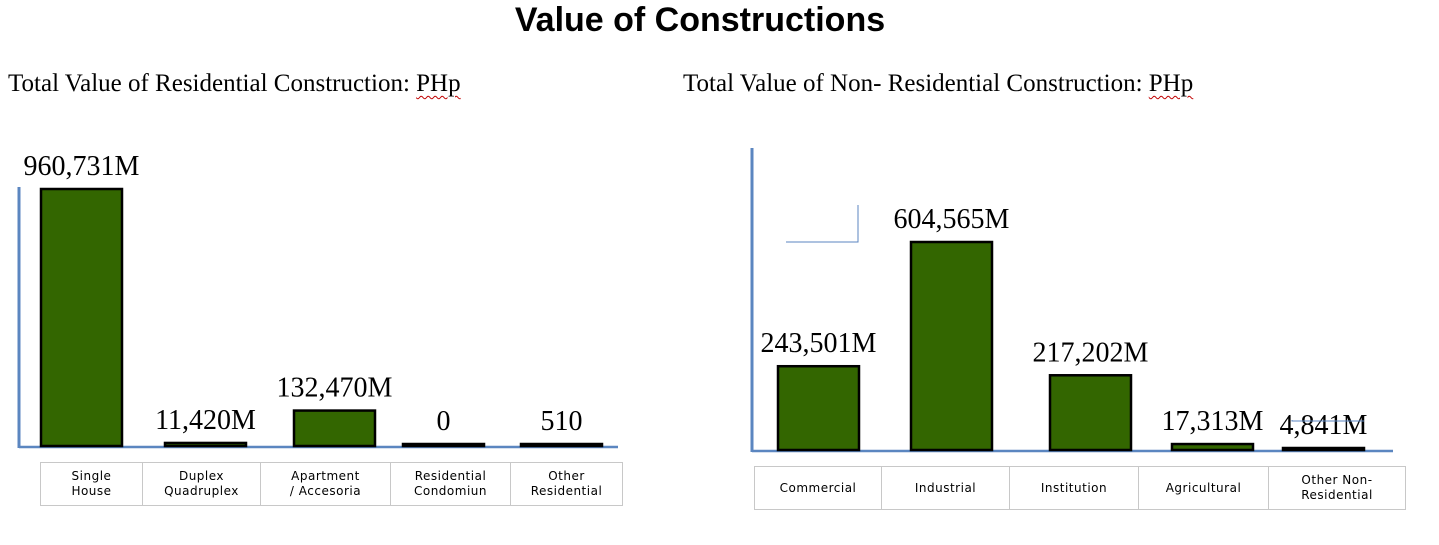 The image size is (1439, 545). What do you see at coordinates (1091, 352) in the screenshot?
I see `nonres-value-label-2: 217,202M` at bounding box center [1091, 352].